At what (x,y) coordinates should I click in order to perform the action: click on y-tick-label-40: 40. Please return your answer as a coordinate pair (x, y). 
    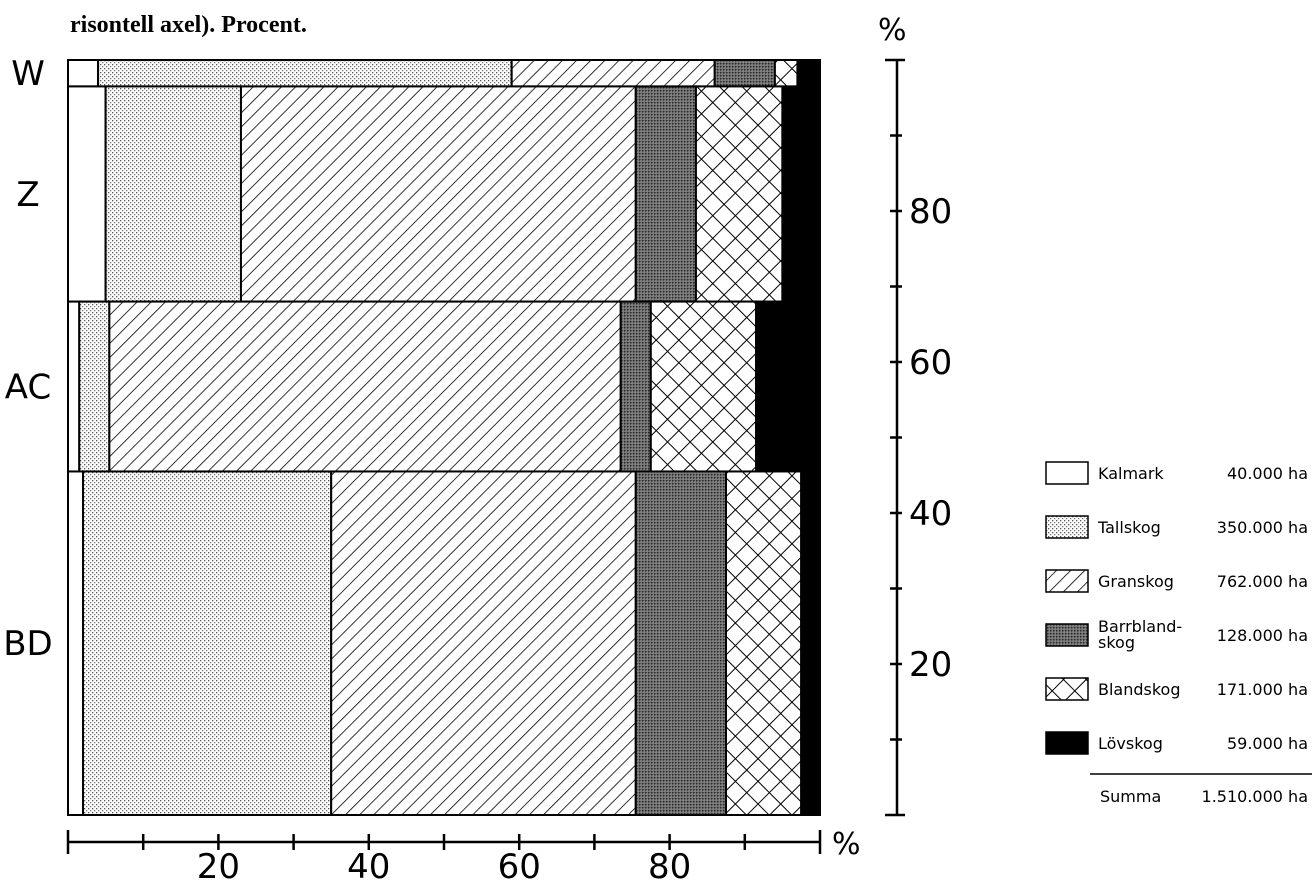
    Looking at the image, I should click on (930, 514).